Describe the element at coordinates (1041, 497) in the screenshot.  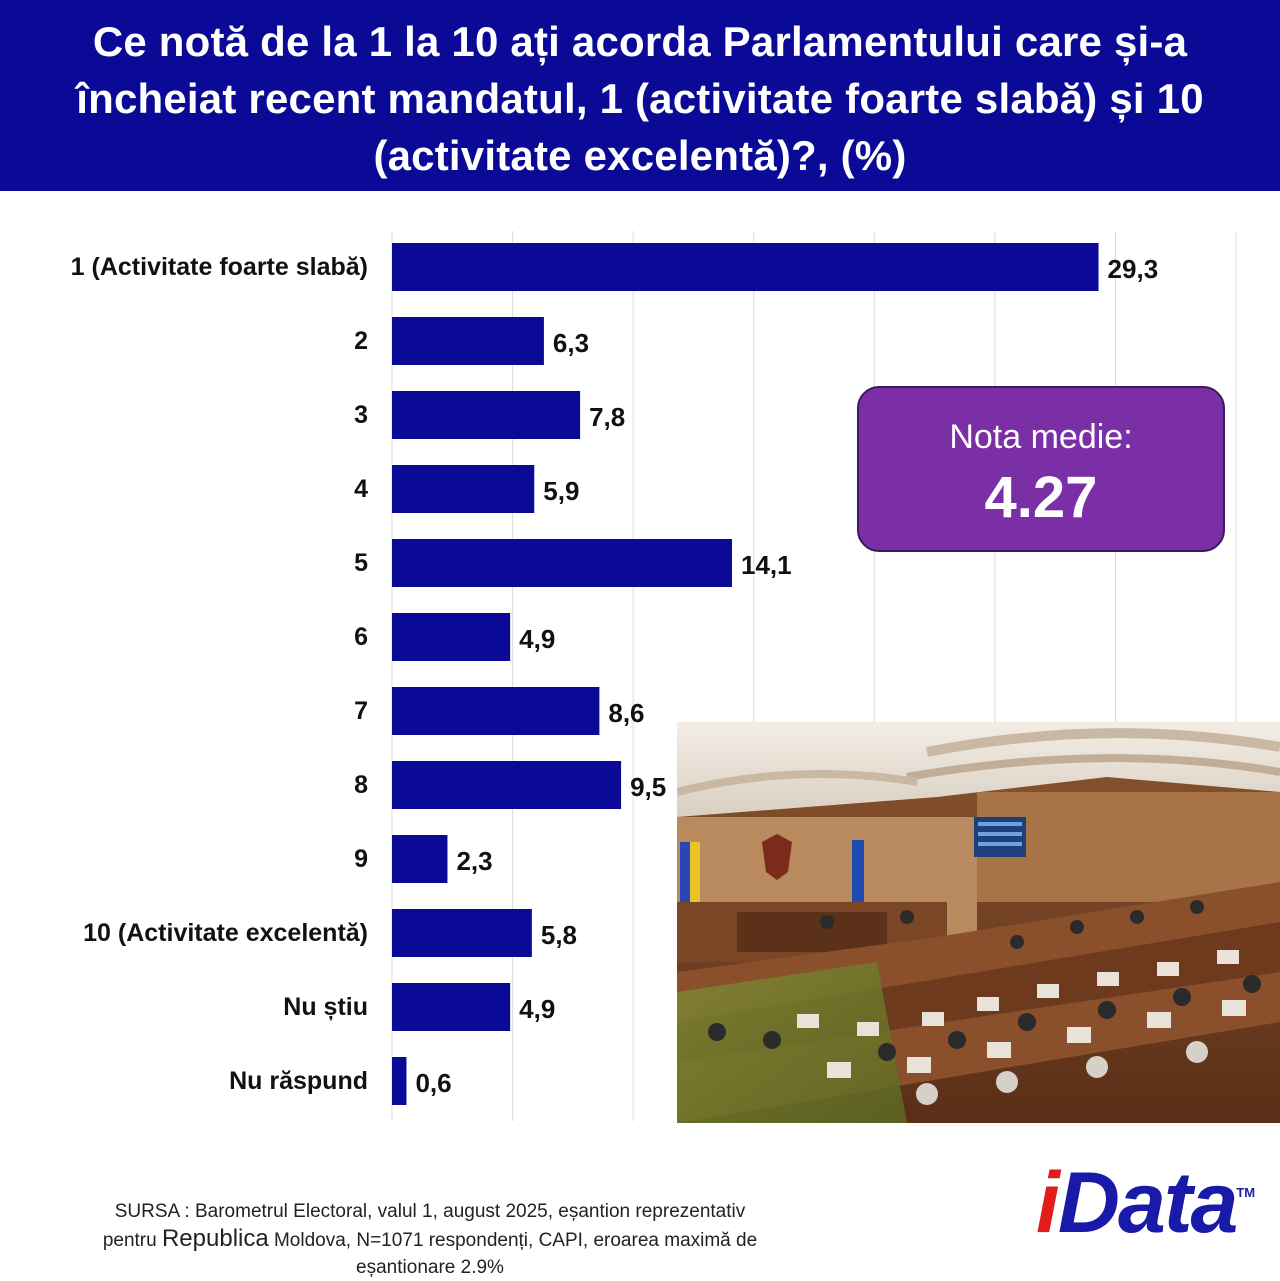
I see `average-score-value: 4.27` at that location.